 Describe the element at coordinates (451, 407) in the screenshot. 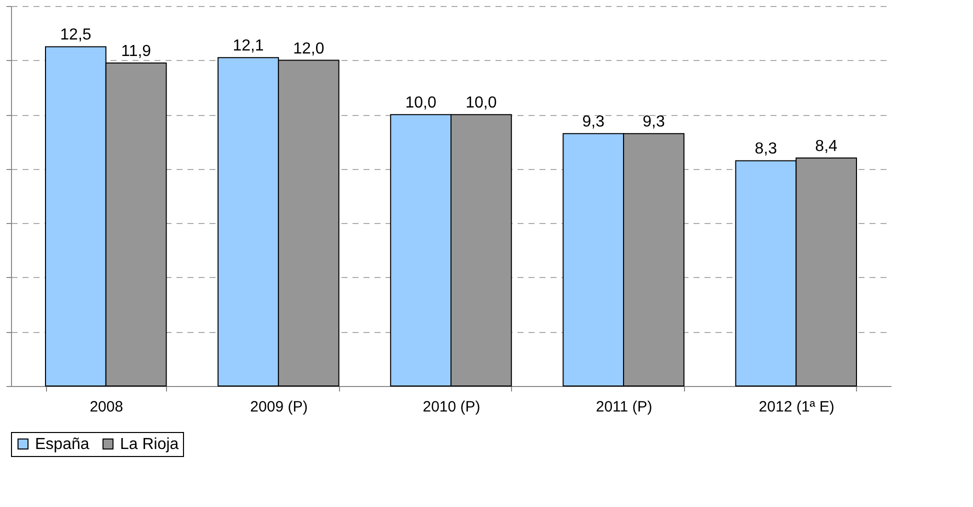

I see `x-tick-label: 2010 (P)` at that location.